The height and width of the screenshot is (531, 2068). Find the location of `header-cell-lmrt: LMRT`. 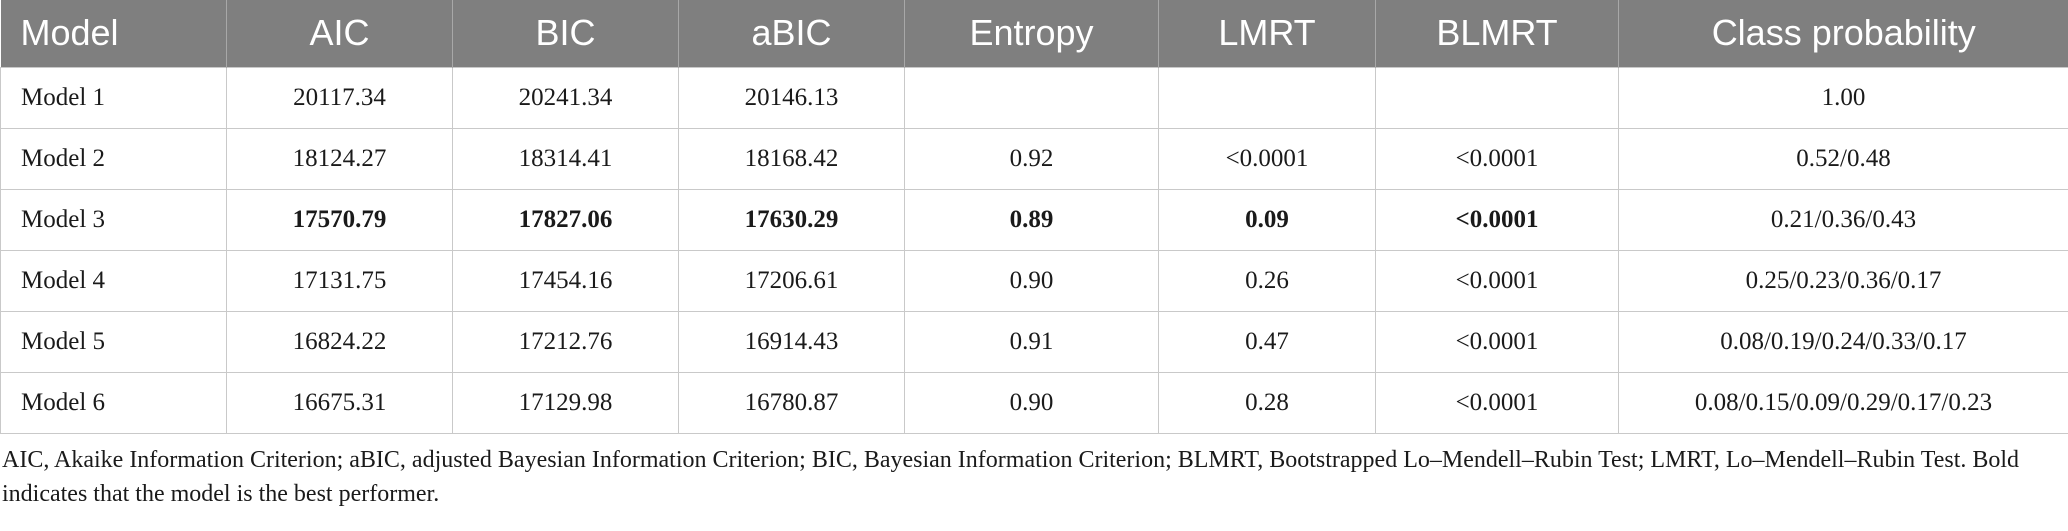

header-cell-lmrt: LMRT is located at coordinates (1267, 33).